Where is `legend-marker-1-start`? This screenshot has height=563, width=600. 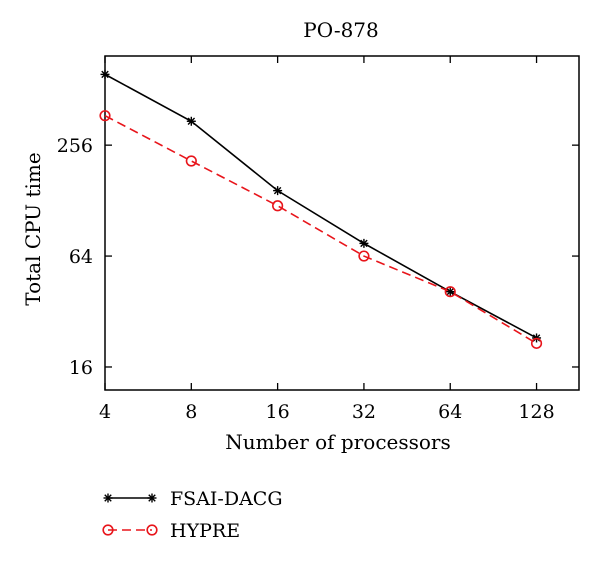
legend-marker-1-start is located at coordinates (108, 530).